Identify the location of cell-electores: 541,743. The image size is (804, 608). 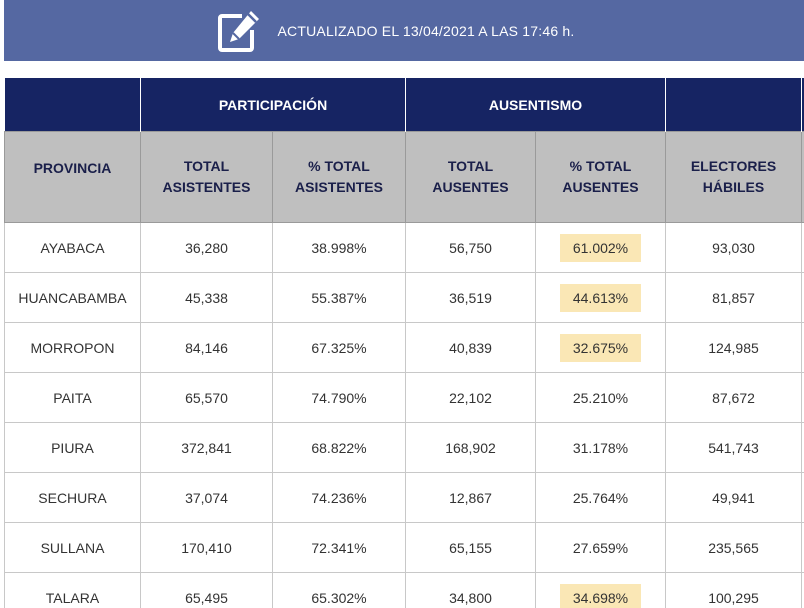
(733, 447).